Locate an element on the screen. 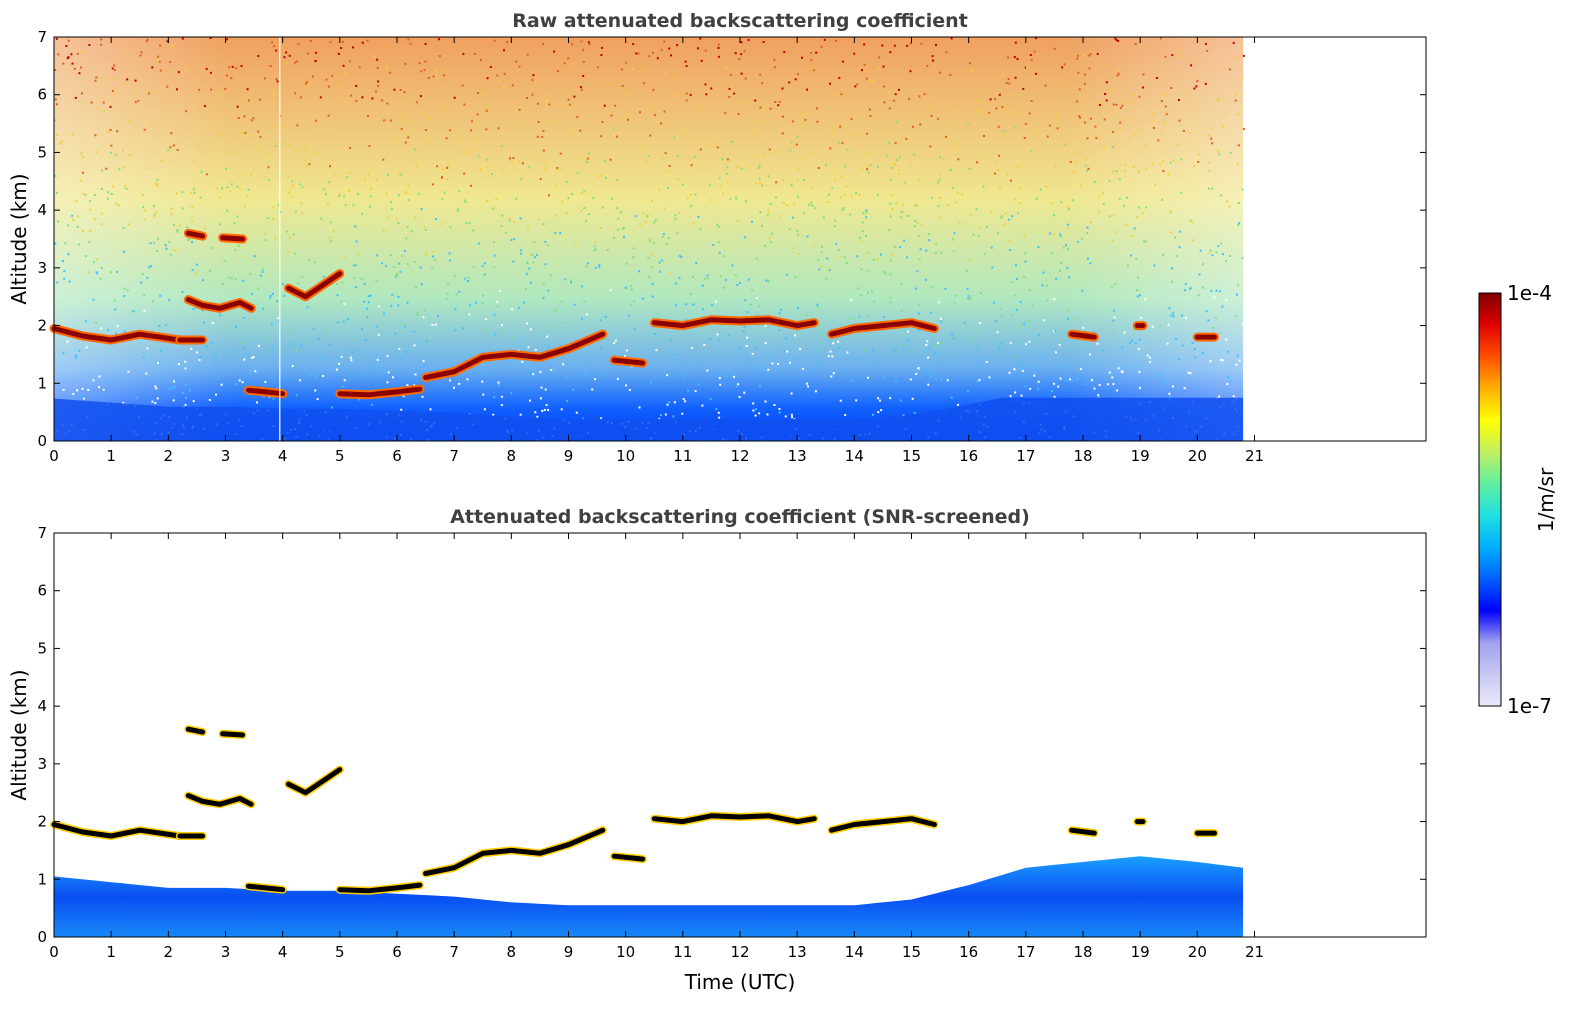 Image resolution: width=1595 pixels, height=1020 pixels. x-tick-label: 19 is located at coordinates (1140, 456).